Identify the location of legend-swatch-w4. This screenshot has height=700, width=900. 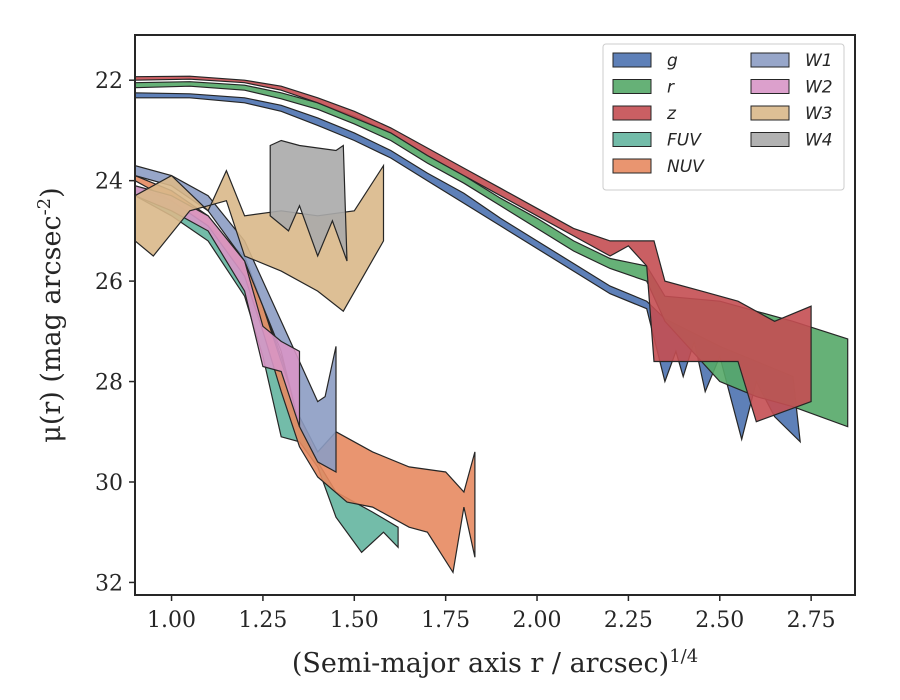
(770, 139).